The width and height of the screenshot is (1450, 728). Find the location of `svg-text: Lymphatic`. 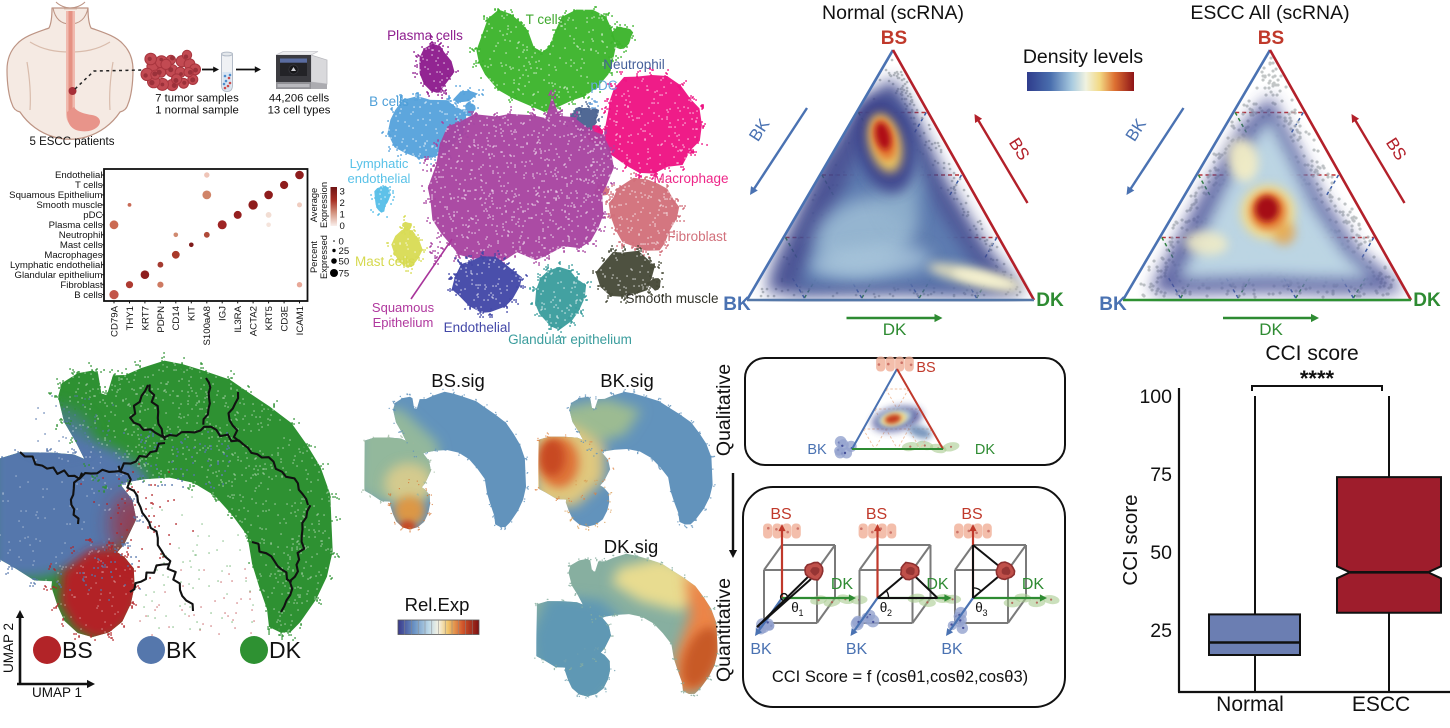

svg-text: Lymphatic is located at coordinates (379, 163).